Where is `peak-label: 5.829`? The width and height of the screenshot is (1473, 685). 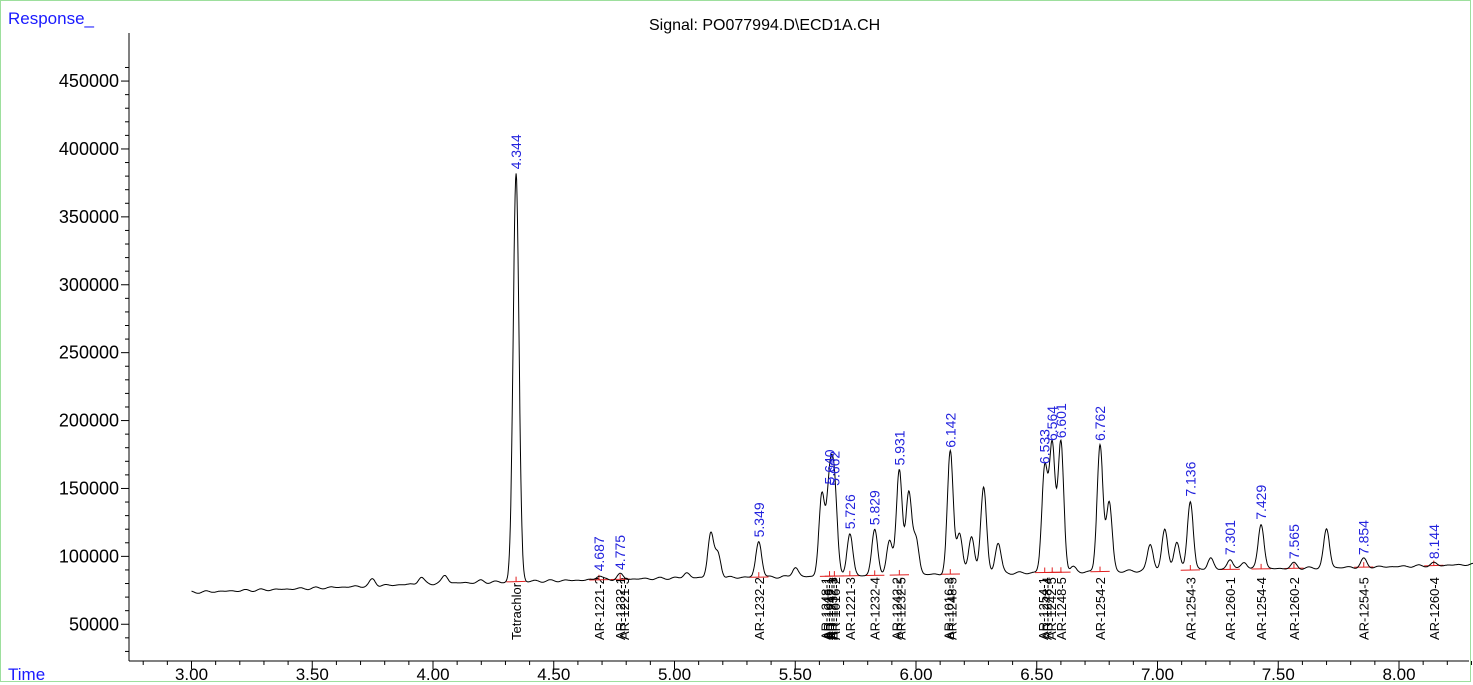
peak-label: 5.829 is located at coordinates (875, 507).